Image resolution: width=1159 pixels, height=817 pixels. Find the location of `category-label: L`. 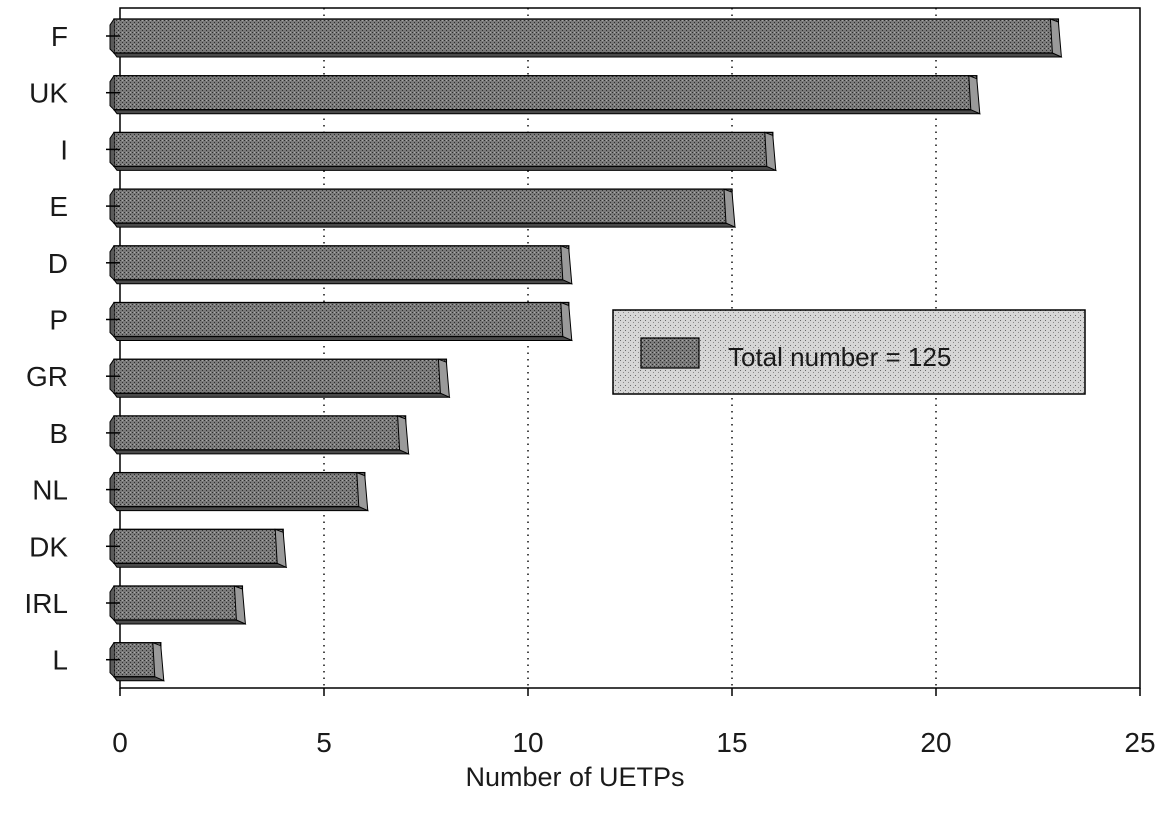

category-label: L is located at coordinates (60, 660).